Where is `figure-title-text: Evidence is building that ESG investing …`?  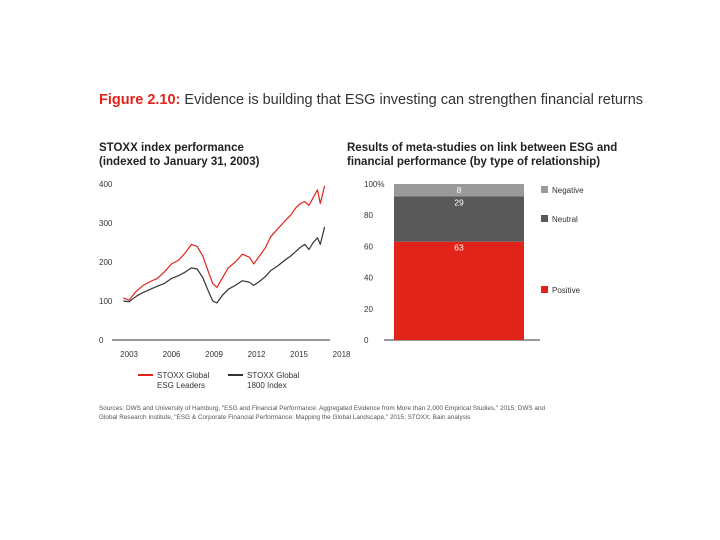 figure-title-text: Evidence is building that ESG investing … is located at coordinates (414, 100).